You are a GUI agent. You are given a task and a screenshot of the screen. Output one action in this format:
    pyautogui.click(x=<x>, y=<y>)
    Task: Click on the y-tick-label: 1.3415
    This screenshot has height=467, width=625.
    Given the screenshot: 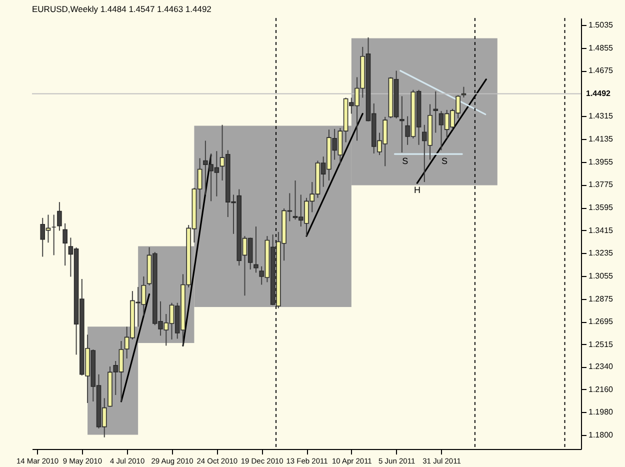 What is the action you would take?
    pyautogui.click(x=601, y=230)
    